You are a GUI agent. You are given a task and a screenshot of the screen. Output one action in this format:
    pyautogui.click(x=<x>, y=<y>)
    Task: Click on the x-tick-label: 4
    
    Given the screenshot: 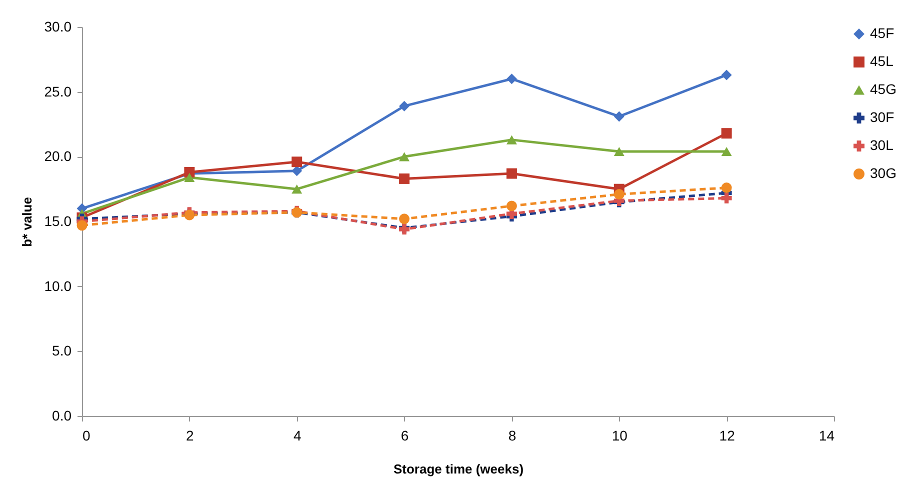 What is the action you would take?
    pyautogui.click(x=297, y=436)
    